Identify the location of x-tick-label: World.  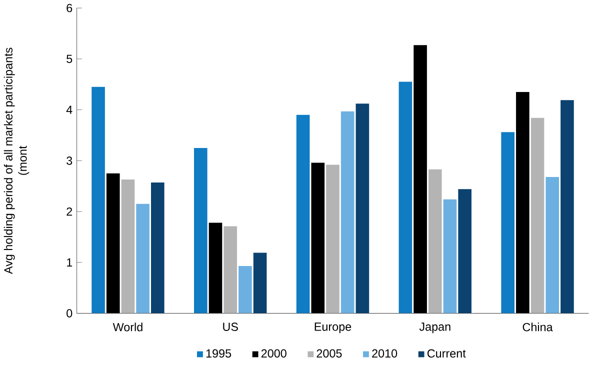
(127, 327).